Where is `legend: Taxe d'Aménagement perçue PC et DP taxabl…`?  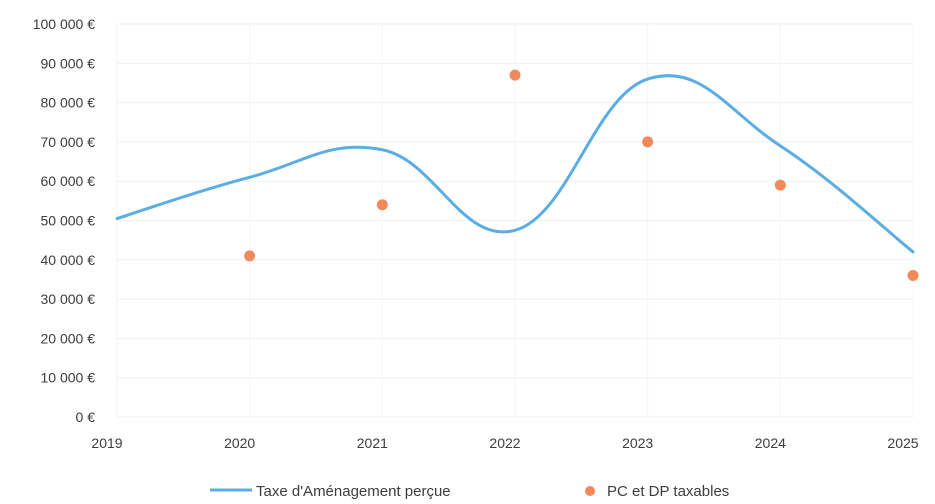 legend: Taxe d'Aménagement perçue PC et DP taxabl… is located at coordinates (469, 491).